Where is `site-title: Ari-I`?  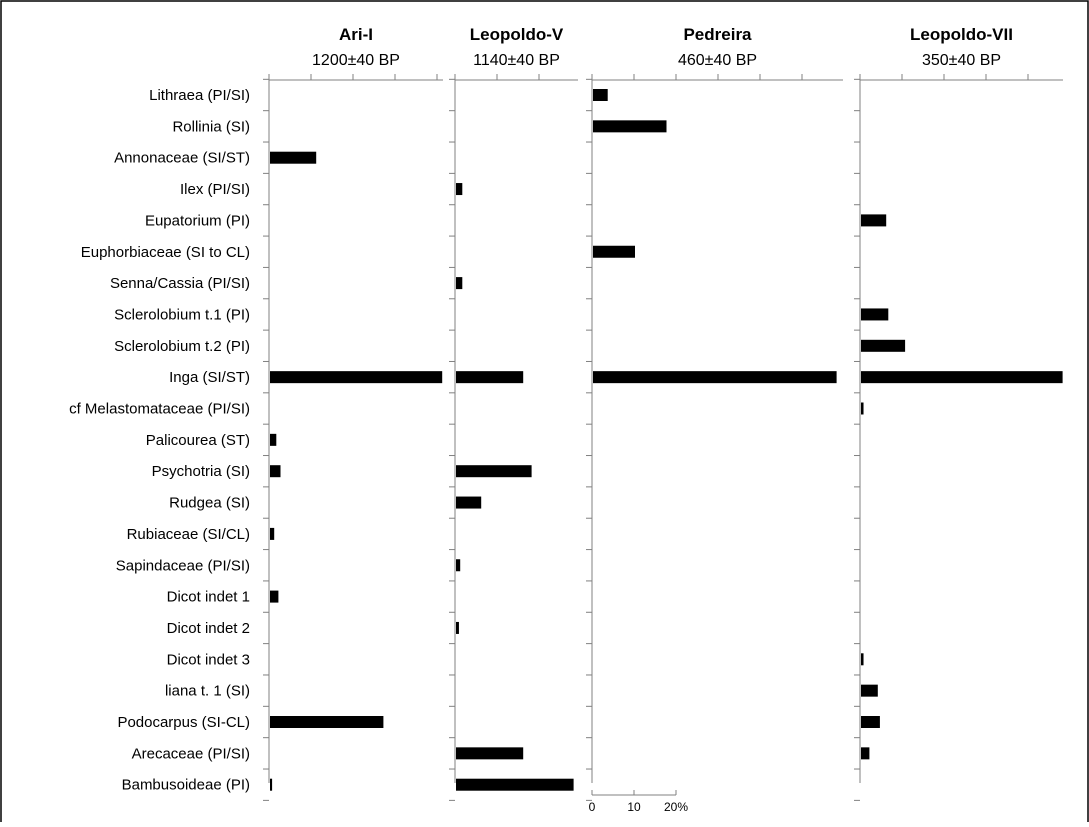
site-title: Ari-I is located at coordinates (356, 34).